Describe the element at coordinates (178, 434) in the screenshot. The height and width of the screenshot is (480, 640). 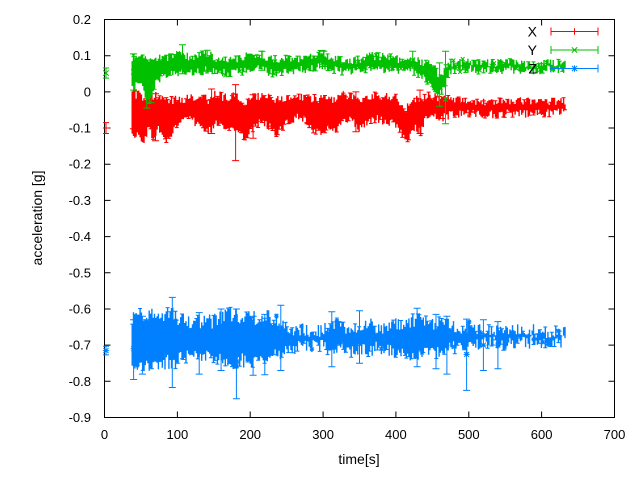
I see `x-tick-label: 100` at that location.